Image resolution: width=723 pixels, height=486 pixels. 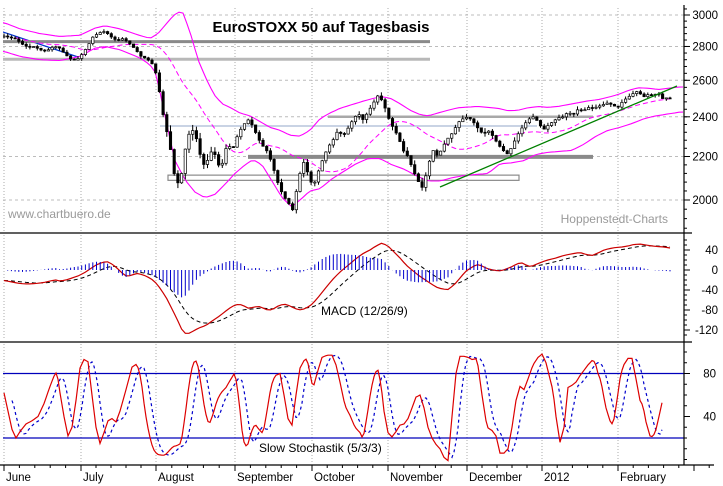 What do you see at coordinates (334, 478) in the screenshot?
I see `month-label: October` at bounding box center [334, 478].